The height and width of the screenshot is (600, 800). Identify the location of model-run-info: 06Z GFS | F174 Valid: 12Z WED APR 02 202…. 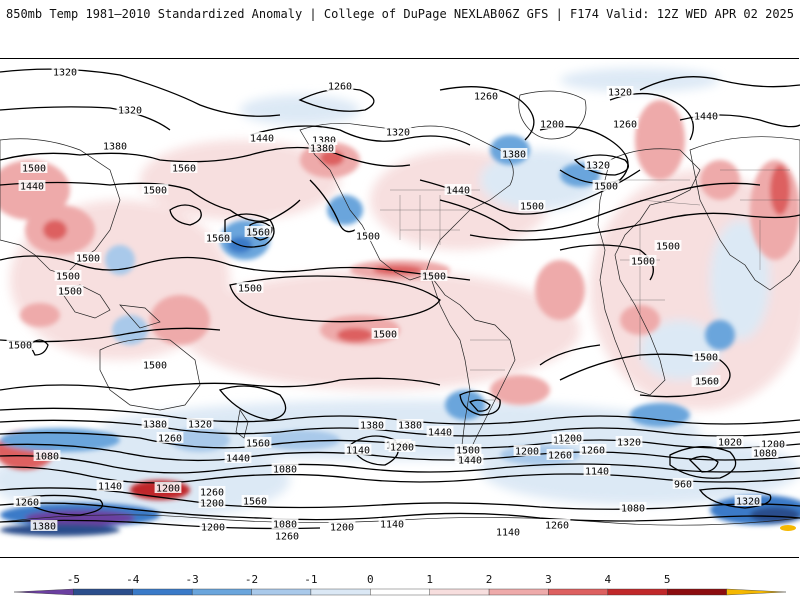
(645, 14).